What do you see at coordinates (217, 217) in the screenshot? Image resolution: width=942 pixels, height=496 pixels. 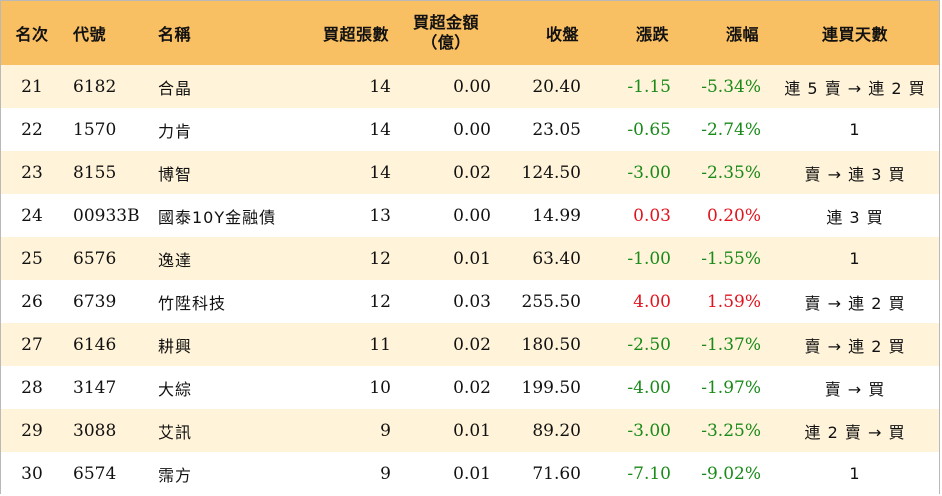 I see `cell-name-text: 國泰10Y金融債` at bounding box center [217, 217].